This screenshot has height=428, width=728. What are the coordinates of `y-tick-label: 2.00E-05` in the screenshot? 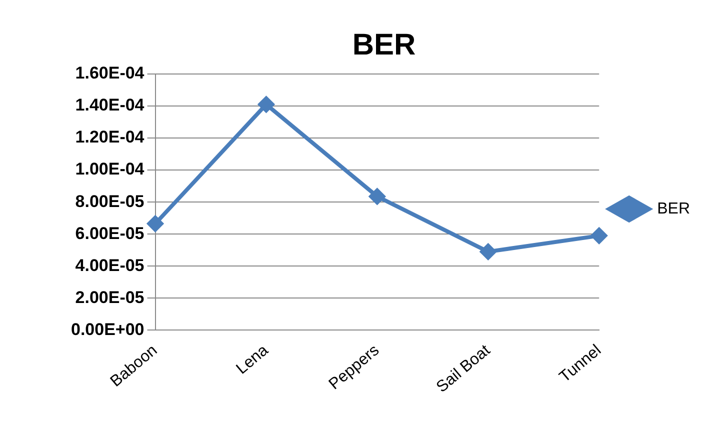 It's located at (109, 297).